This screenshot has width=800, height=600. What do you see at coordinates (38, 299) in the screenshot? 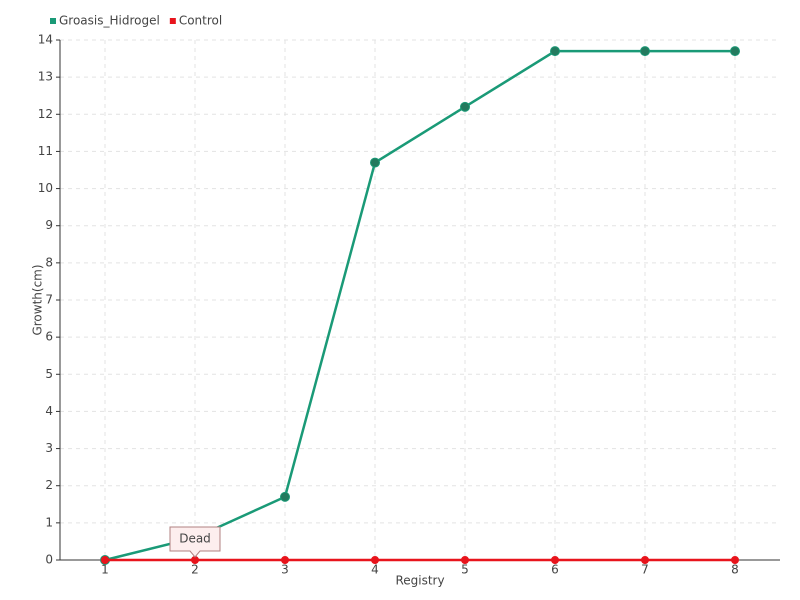
I see `y-axis-label: Growth(cm)` at bounding box center [38, 299].